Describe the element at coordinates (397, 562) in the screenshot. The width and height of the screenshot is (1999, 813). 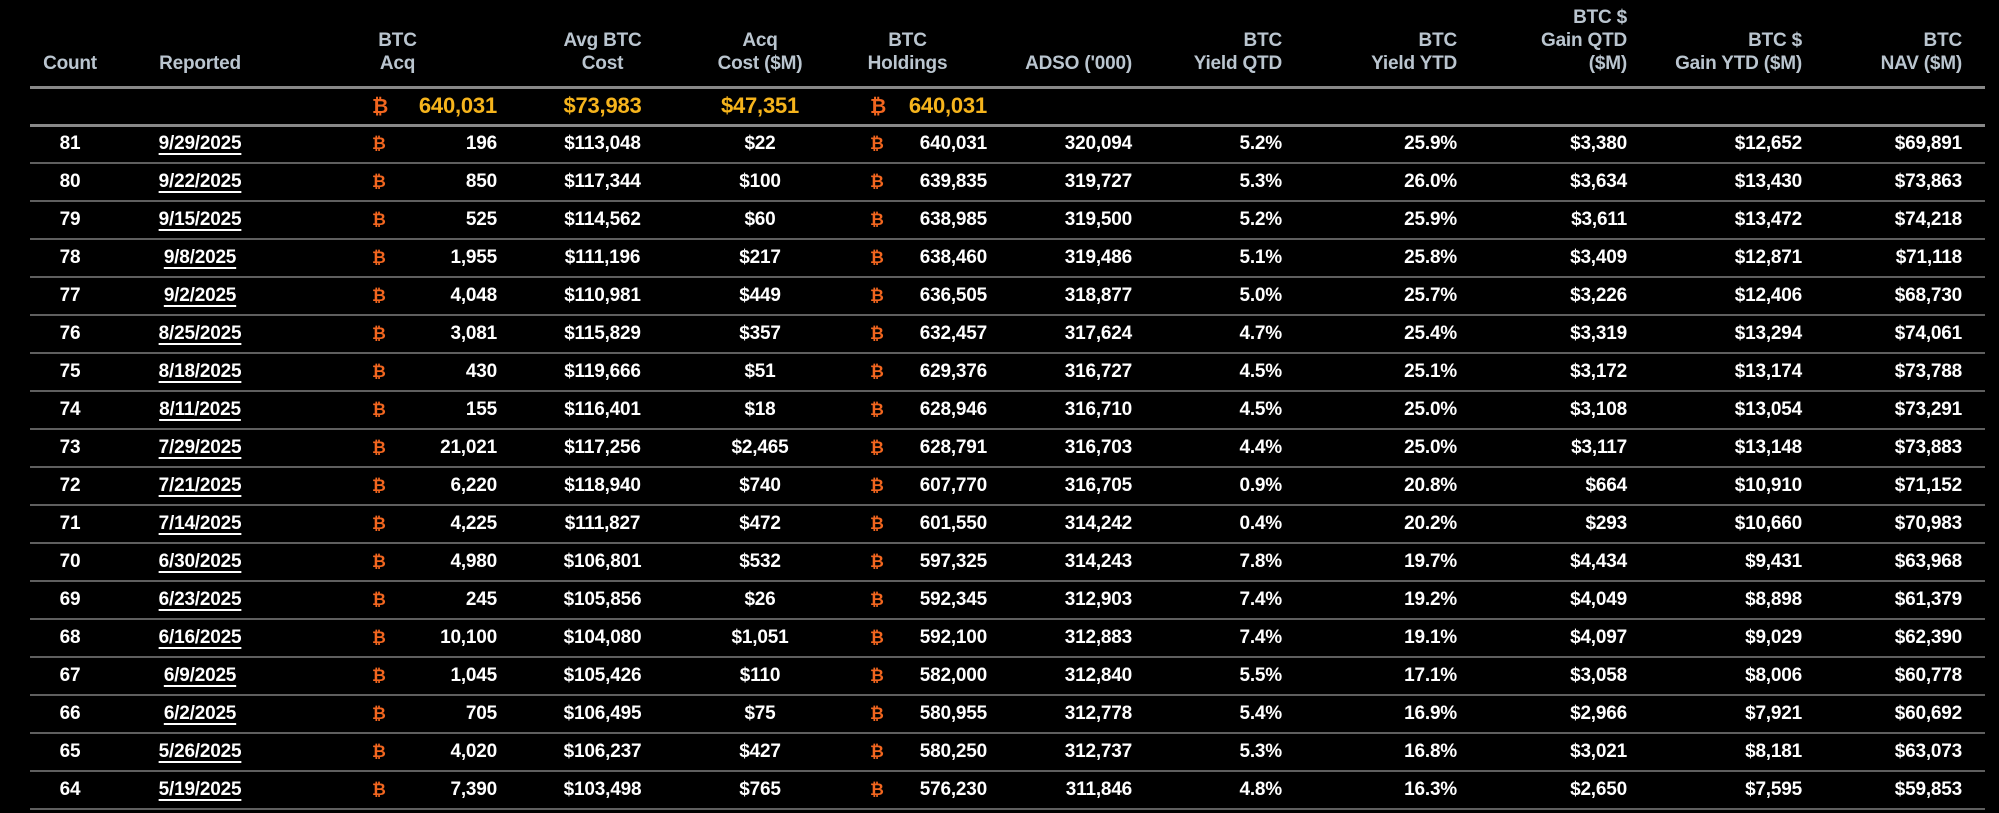
I see `btc-acq-cell: ₿ 4,980` at that location.